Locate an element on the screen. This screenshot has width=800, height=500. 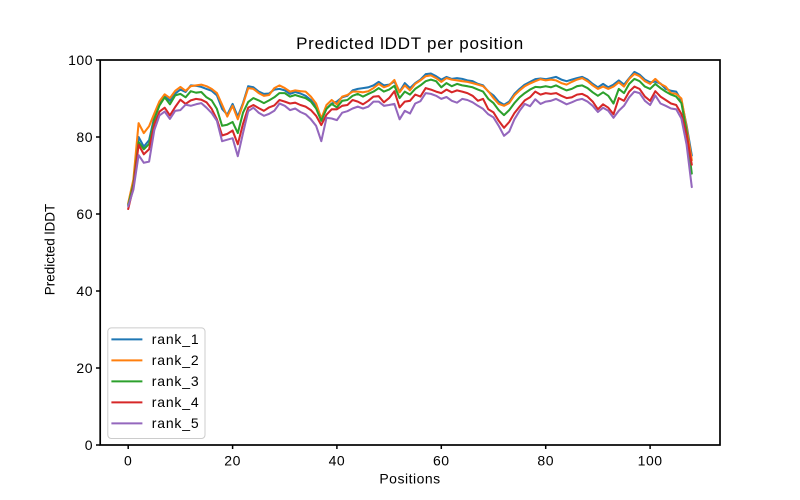
svg-text: rank_4 is located at coordinates (176, 402).